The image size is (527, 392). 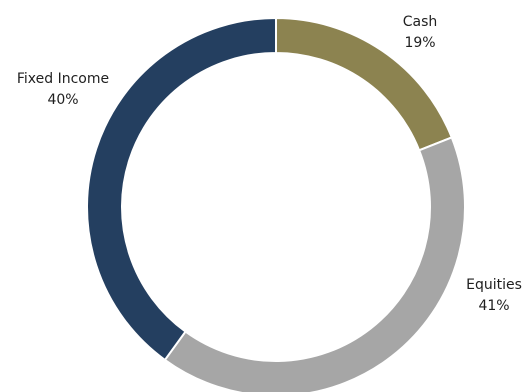 What do you see at coordinates (419, 43) in the screenshot?
I see `slice-value-cash: 19%` at bounding box center [419, 43].